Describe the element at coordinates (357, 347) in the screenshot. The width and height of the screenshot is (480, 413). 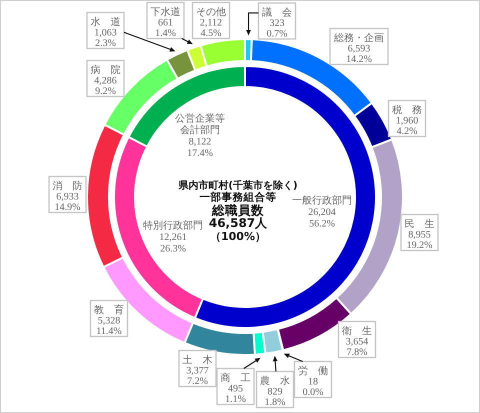
I see `data-label: 3,654 7.8%` at that location.